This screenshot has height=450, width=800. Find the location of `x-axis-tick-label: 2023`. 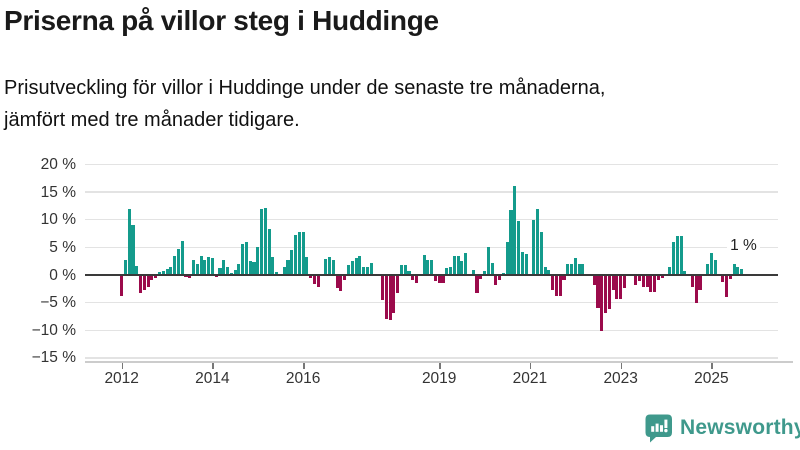

x-axis-tick-label: 2023 is located at coordinates (620, 378).